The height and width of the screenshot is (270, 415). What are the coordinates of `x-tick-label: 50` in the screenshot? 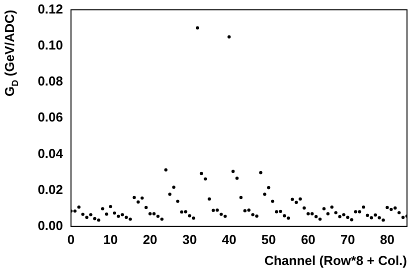 It's located at (268, 239).